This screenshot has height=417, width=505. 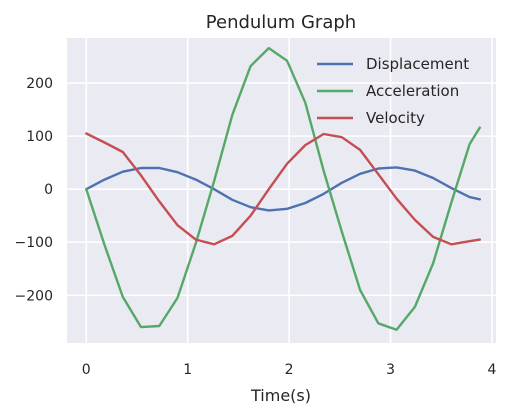 I want to click on y-tick-label-4: 200, so click(x=39, y=84).